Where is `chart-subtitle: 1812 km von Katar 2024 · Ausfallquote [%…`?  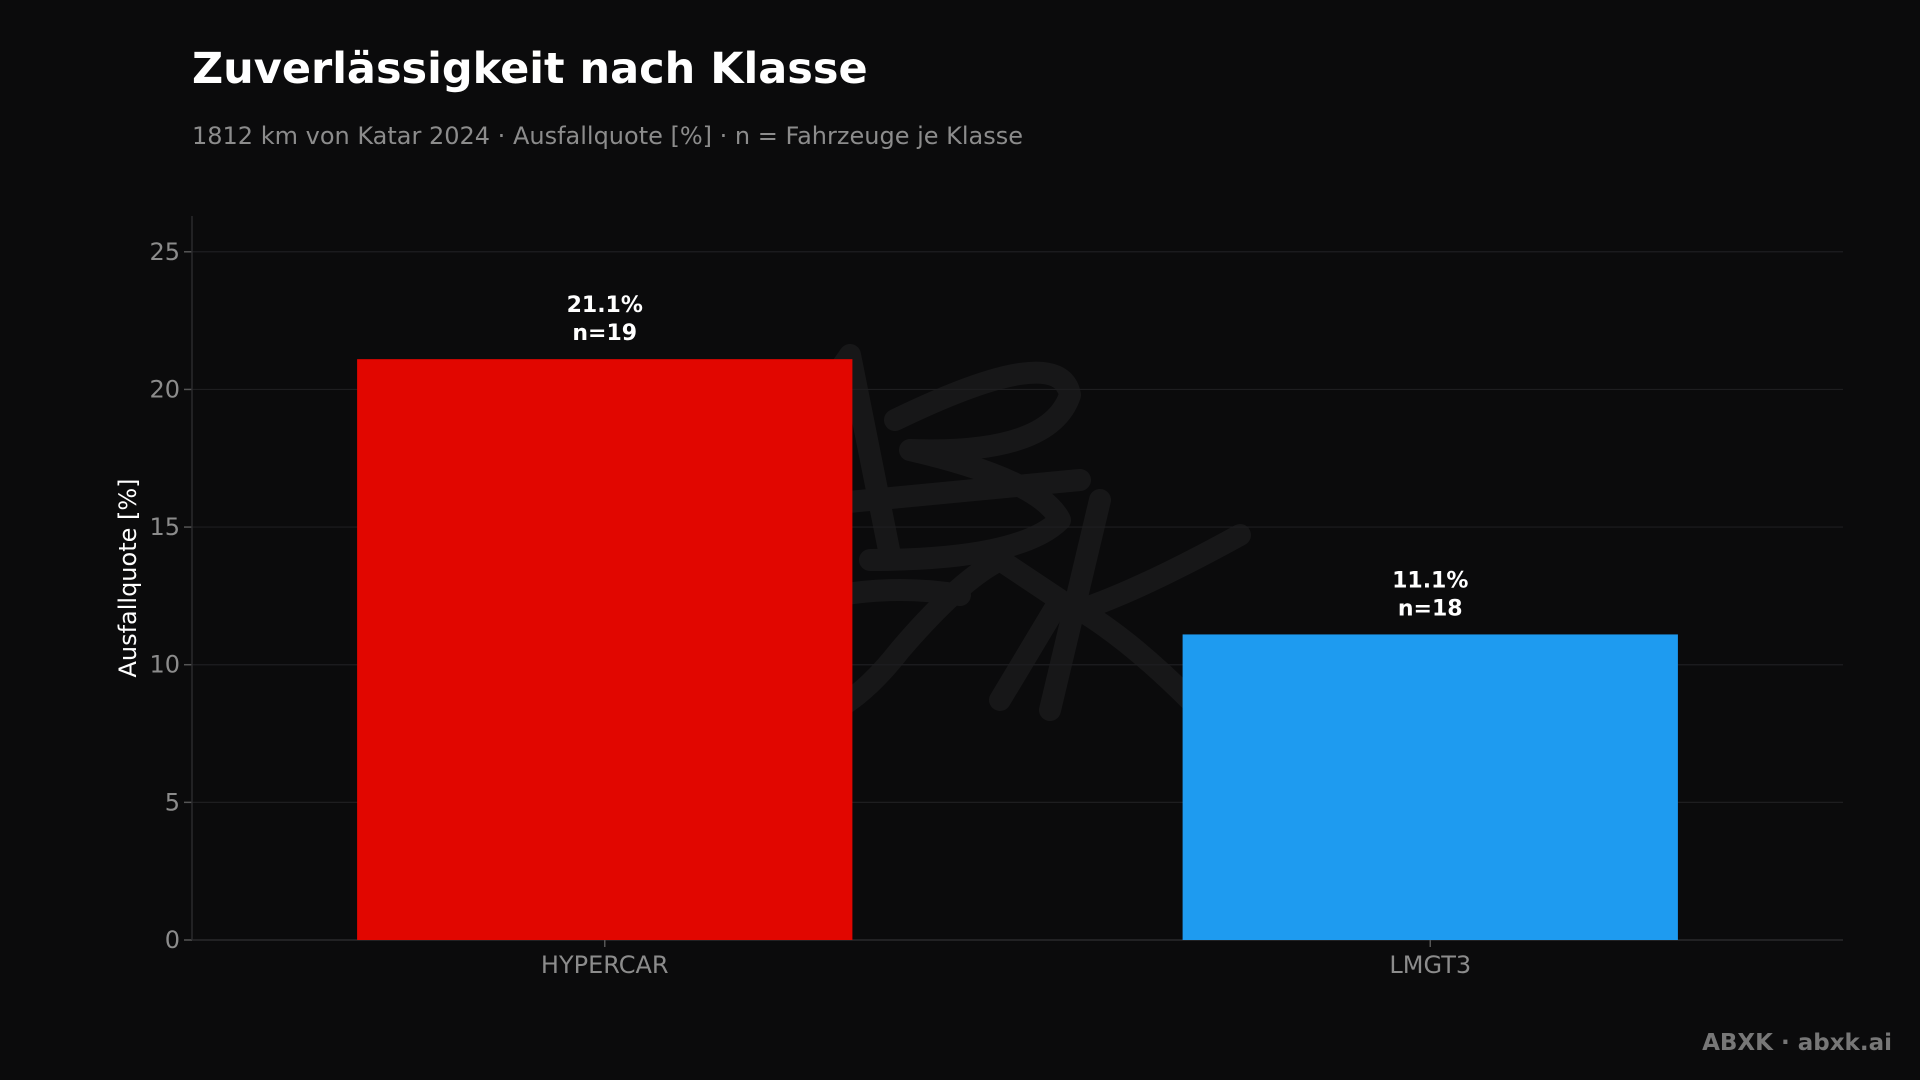
chart-subtitle: 1812 km von Katar 2024 · Ausfallquote [%… is located at coordinates (608, 136).